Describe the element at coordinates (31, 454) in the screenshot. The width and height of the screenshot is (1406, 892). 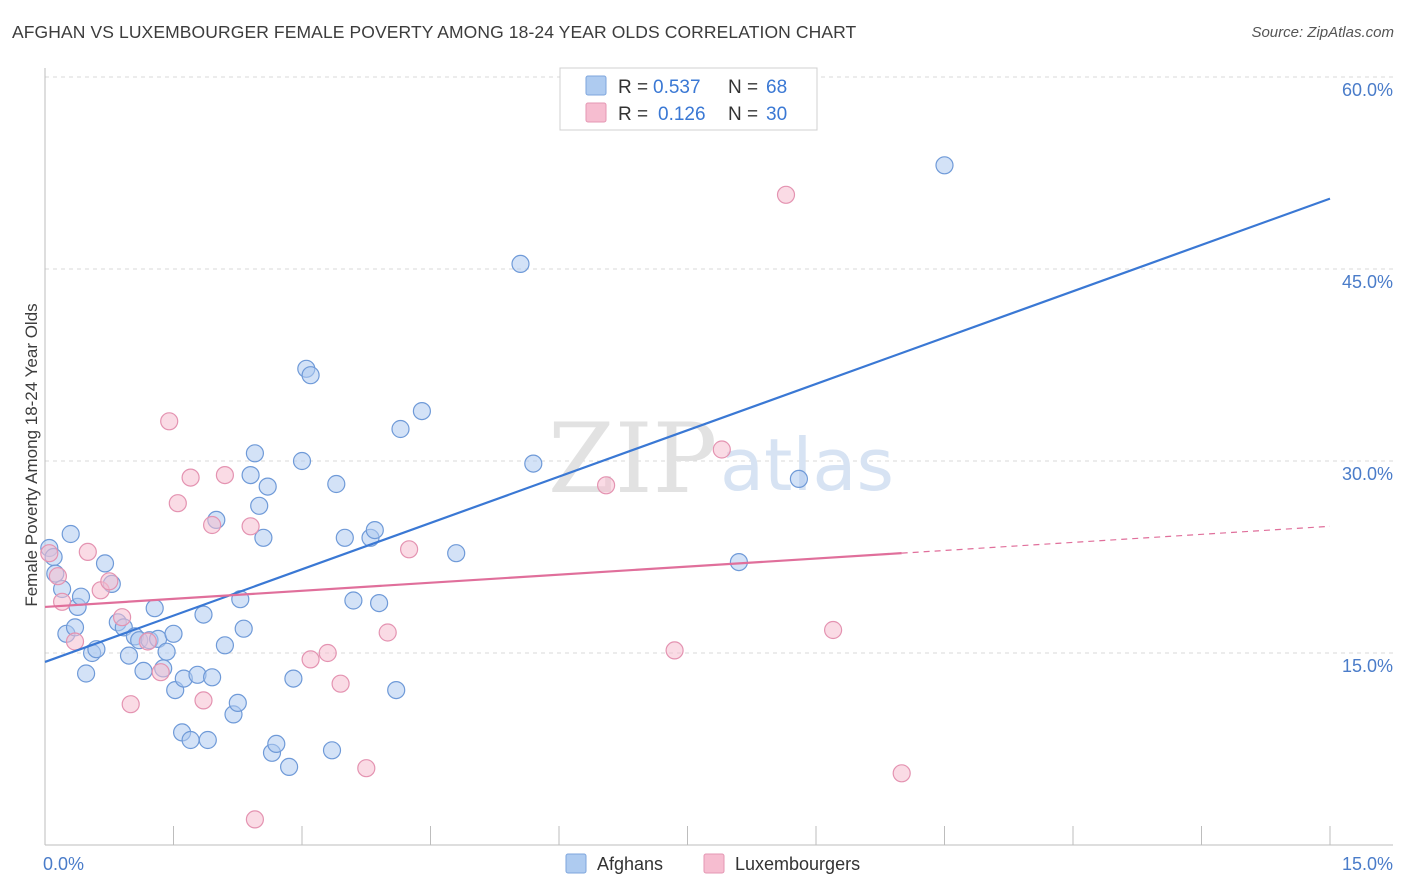
I see `y-axis-label: Female Poverty Among 18-24 Year Olds` at that location.